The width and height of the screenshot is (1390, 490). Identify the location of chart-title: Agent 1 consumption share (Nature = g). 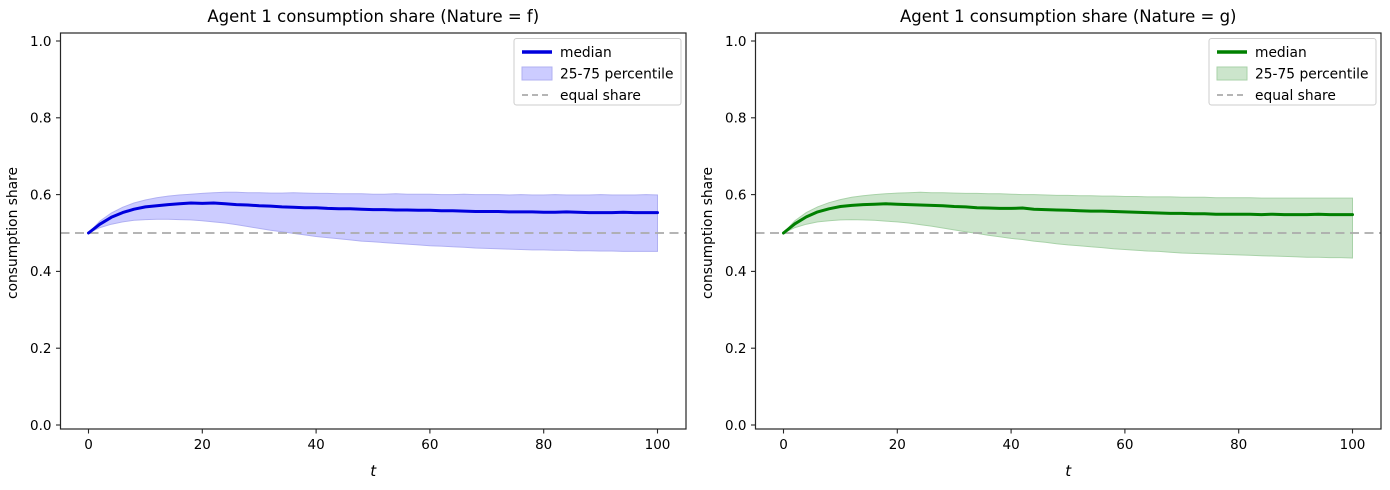
(1068, 16).